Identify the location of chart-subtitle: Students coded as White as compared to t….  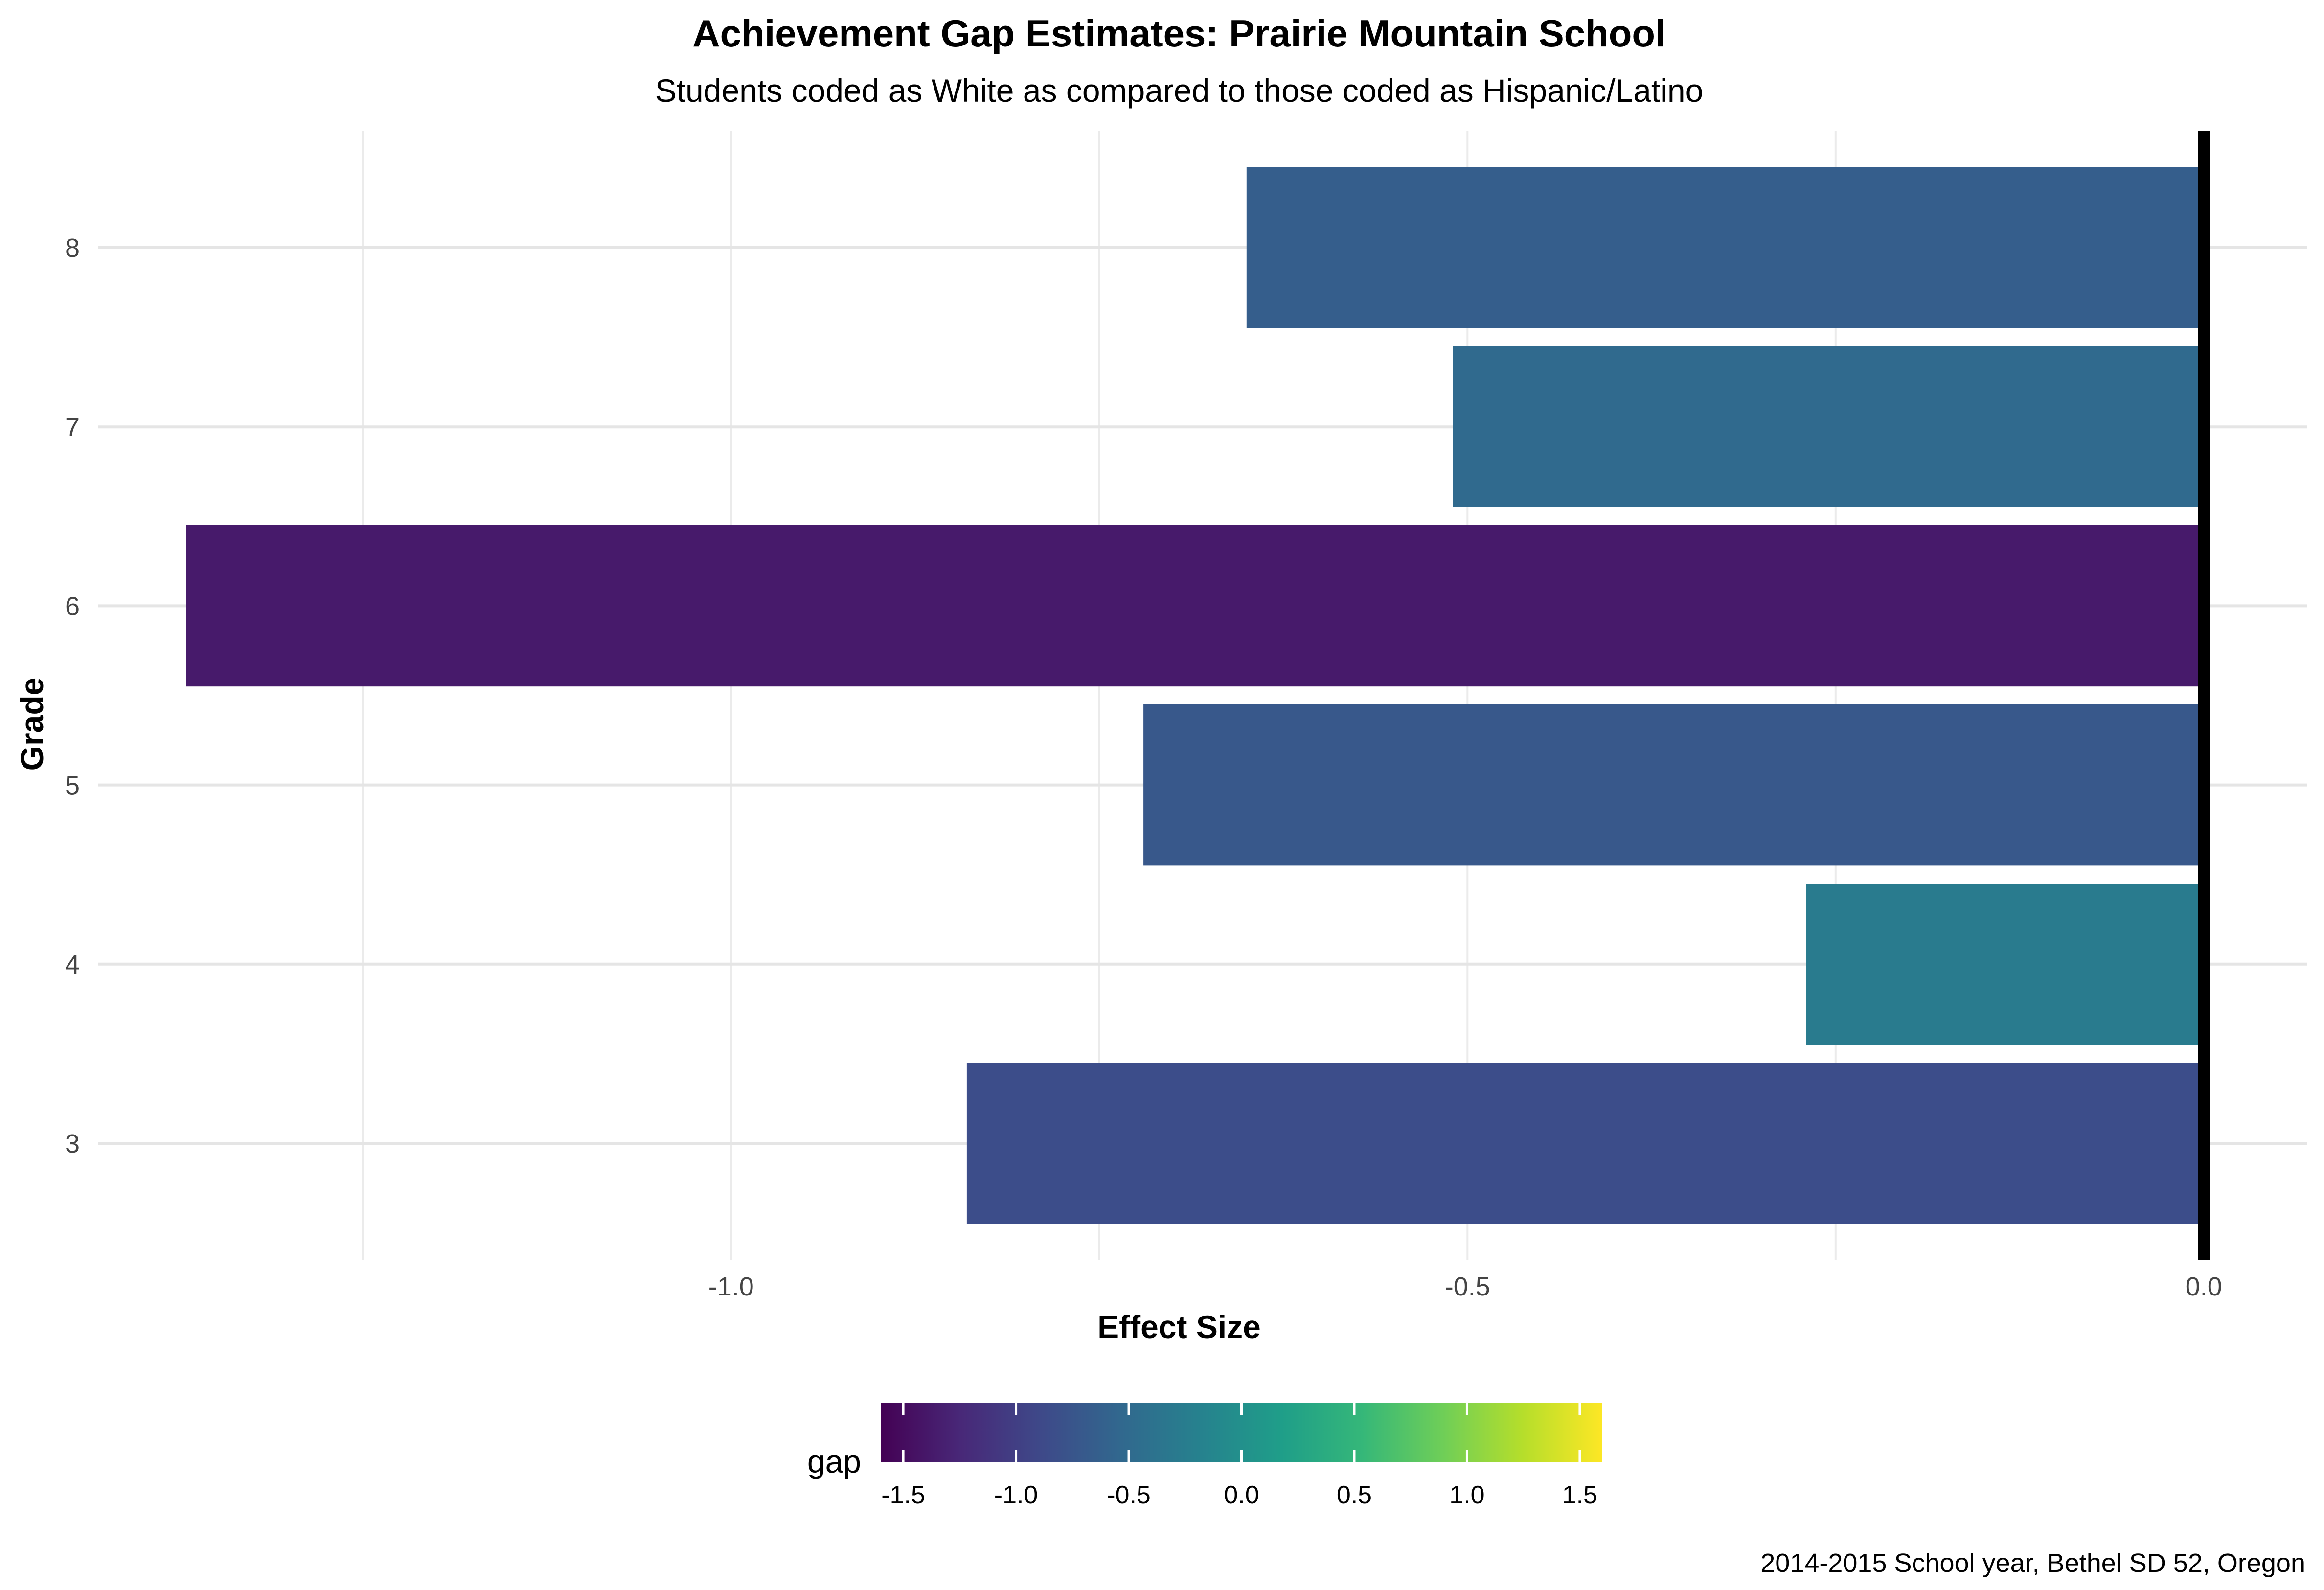
(1180, 91).